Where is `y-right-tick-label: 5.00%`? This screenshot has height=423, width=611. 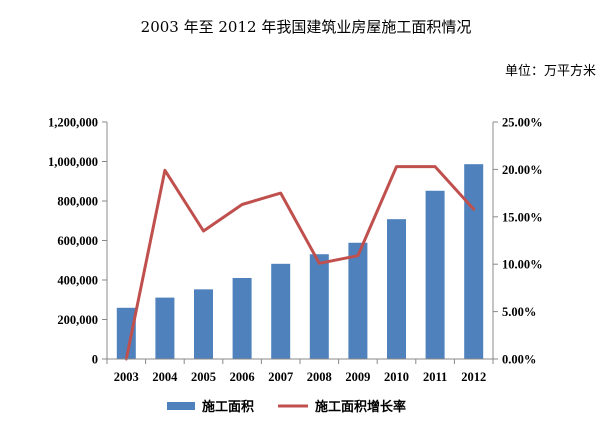 y-right-tick-label: 5.00% is located at coordinates (519, 312).